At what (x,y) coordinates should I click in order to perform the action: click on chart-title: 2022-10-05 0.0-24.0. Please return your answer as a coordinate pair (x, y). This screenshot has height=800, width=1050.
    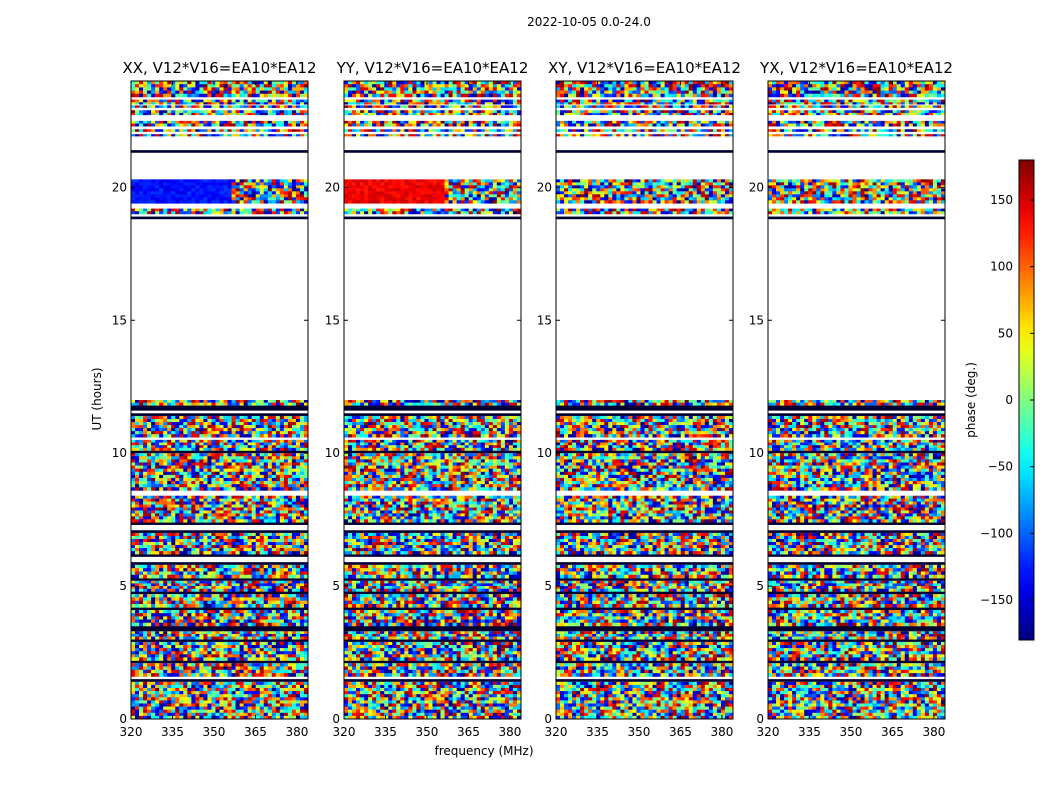
    Looking at the image, I should click on (589, 22).